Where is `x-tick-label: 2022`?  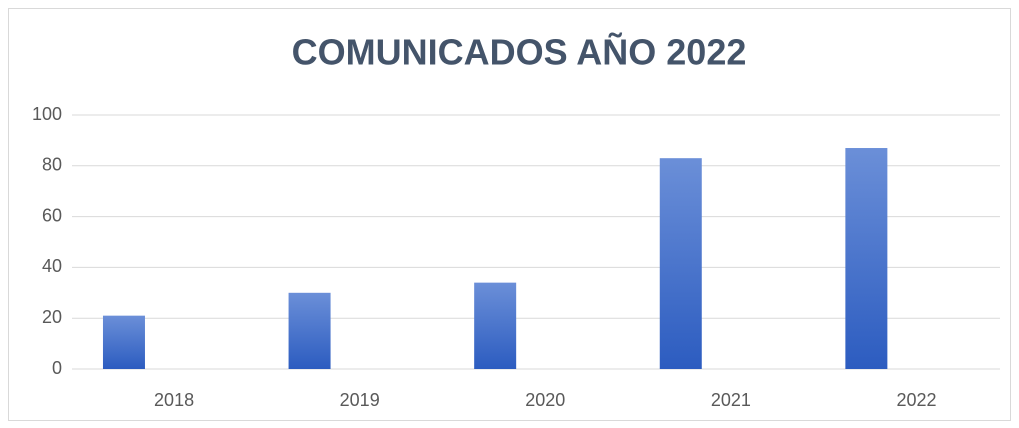
x-tick-label: 2022 is located at coordinates (916, 400).